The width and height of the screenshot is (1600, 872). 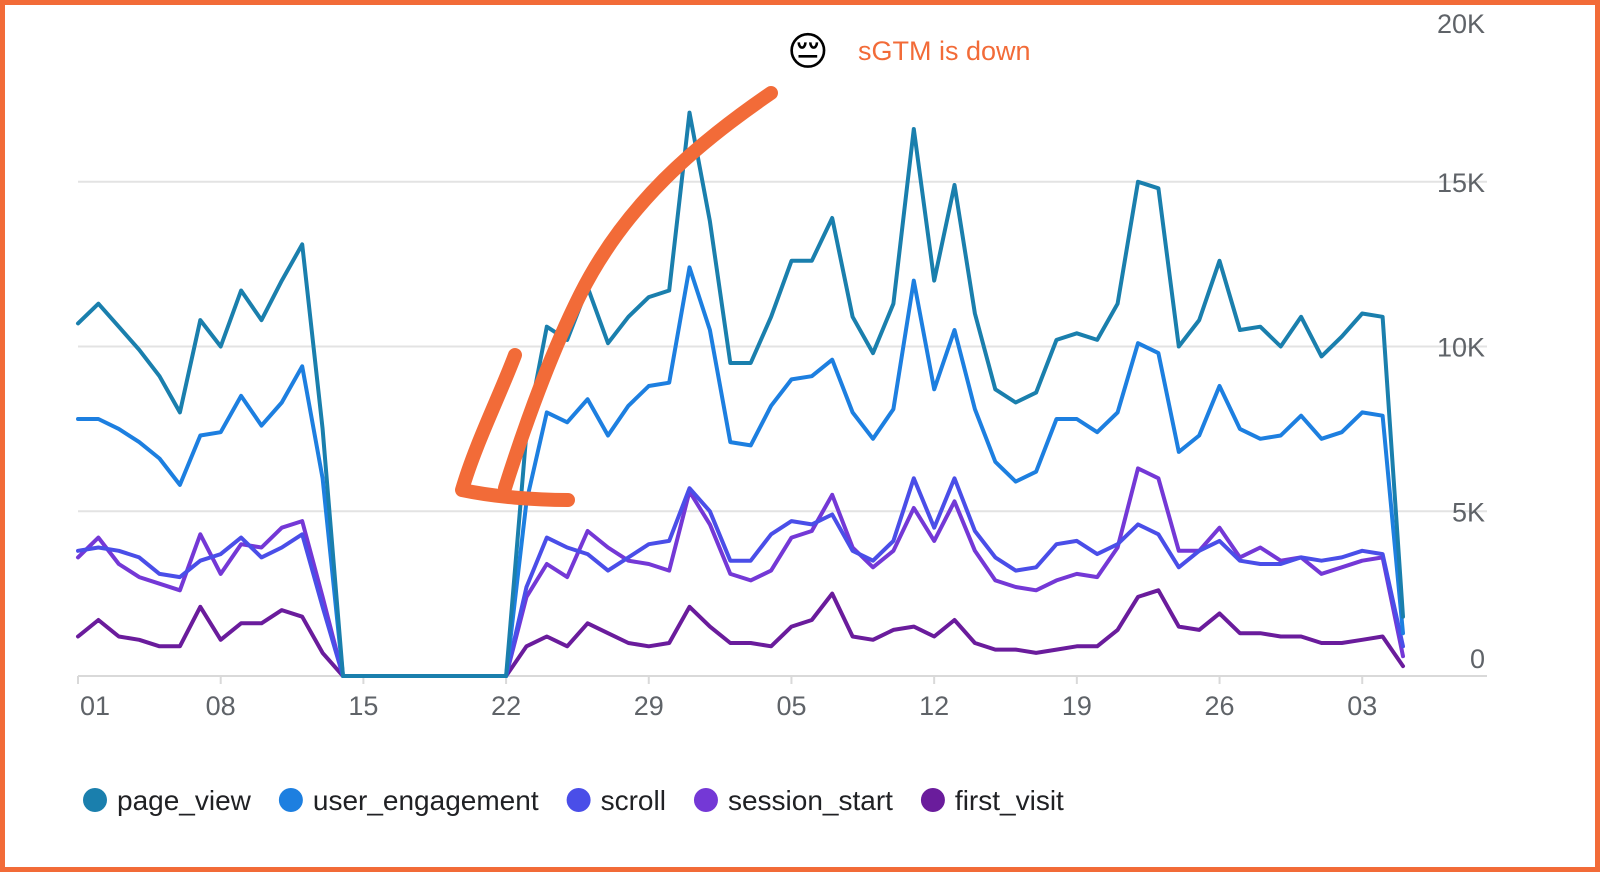 I want to click on legend-label: page_view, so click(x=184, y=800).